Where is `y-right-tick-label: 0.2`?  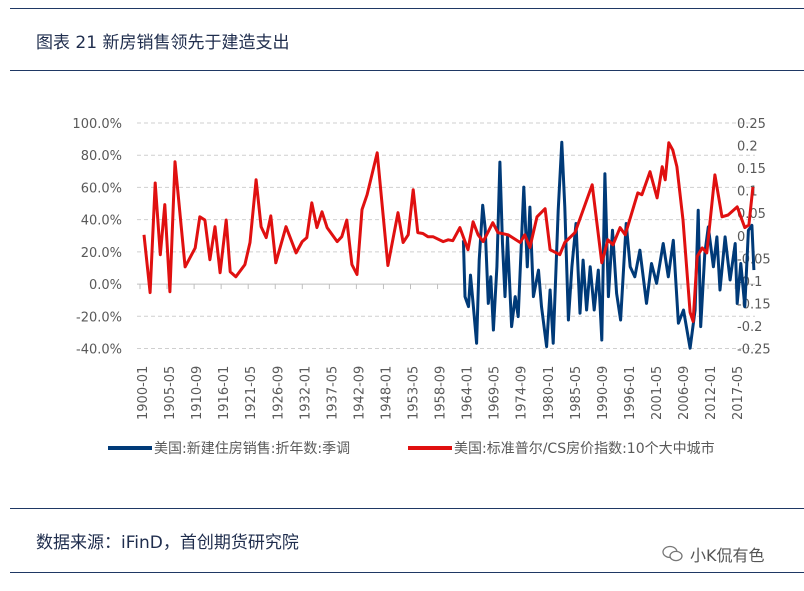 y-right-tick-label: 0.2 is located at coordinates (747, 147).